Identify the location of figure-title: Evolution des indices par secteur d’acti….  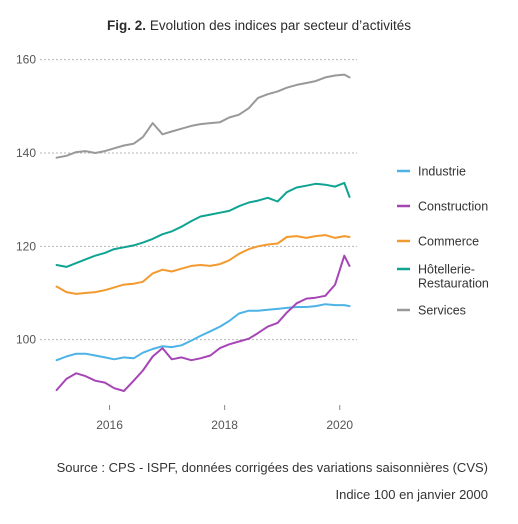
(280, 25).